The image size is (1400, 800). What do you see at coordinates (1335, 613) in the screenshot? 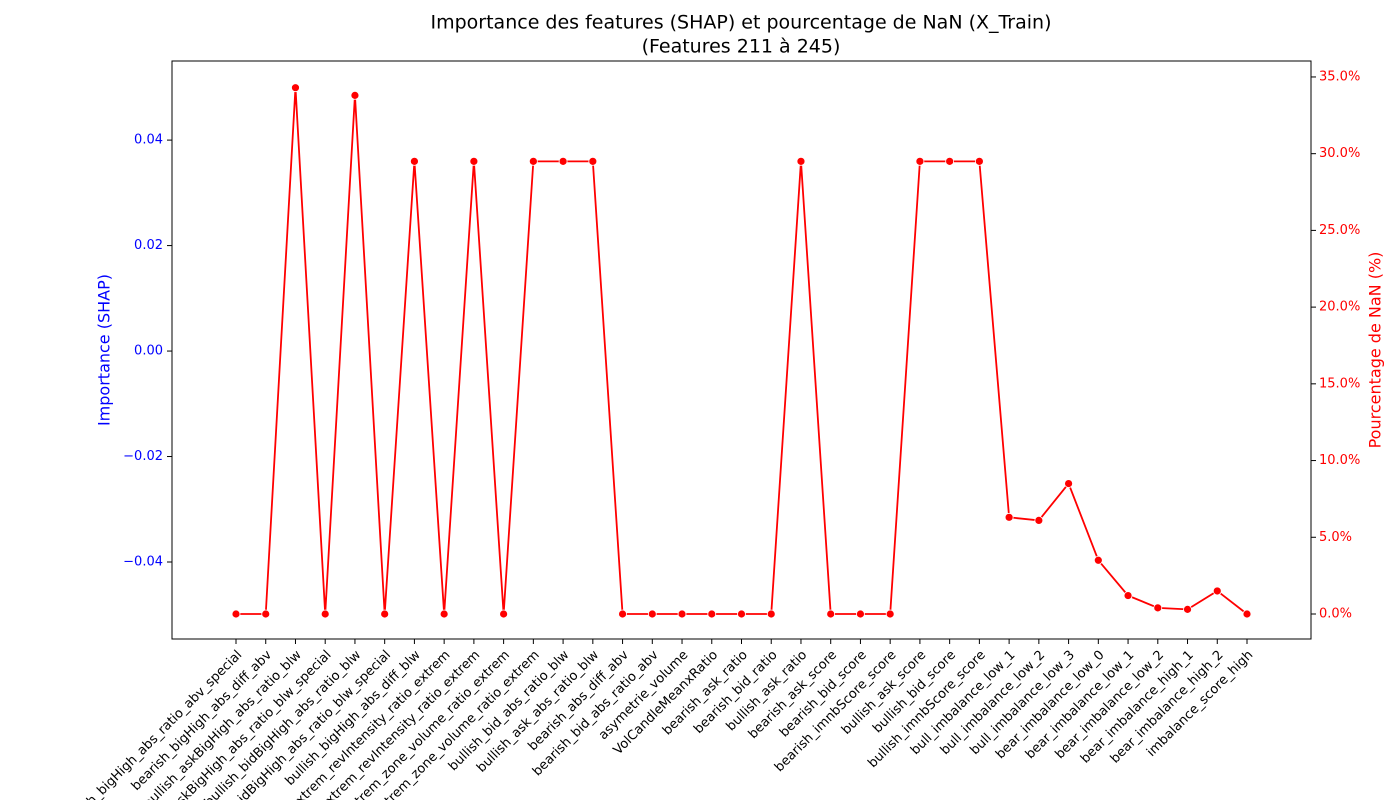
I see `y2-tick-label: 0.0%` at bounding box center [1335, 613].